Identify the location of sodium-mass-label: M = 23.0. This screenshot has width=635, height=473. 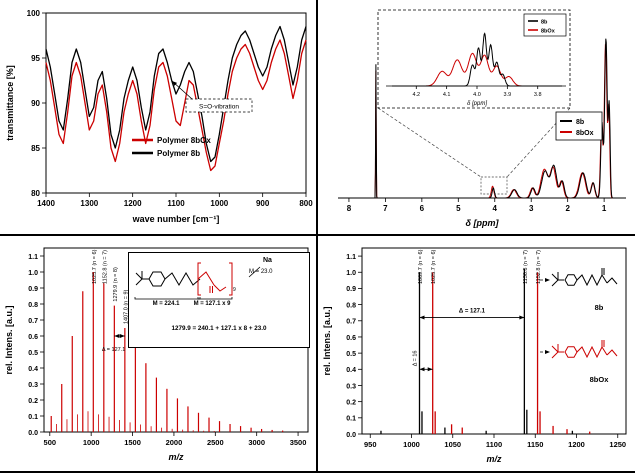
(261, 272).